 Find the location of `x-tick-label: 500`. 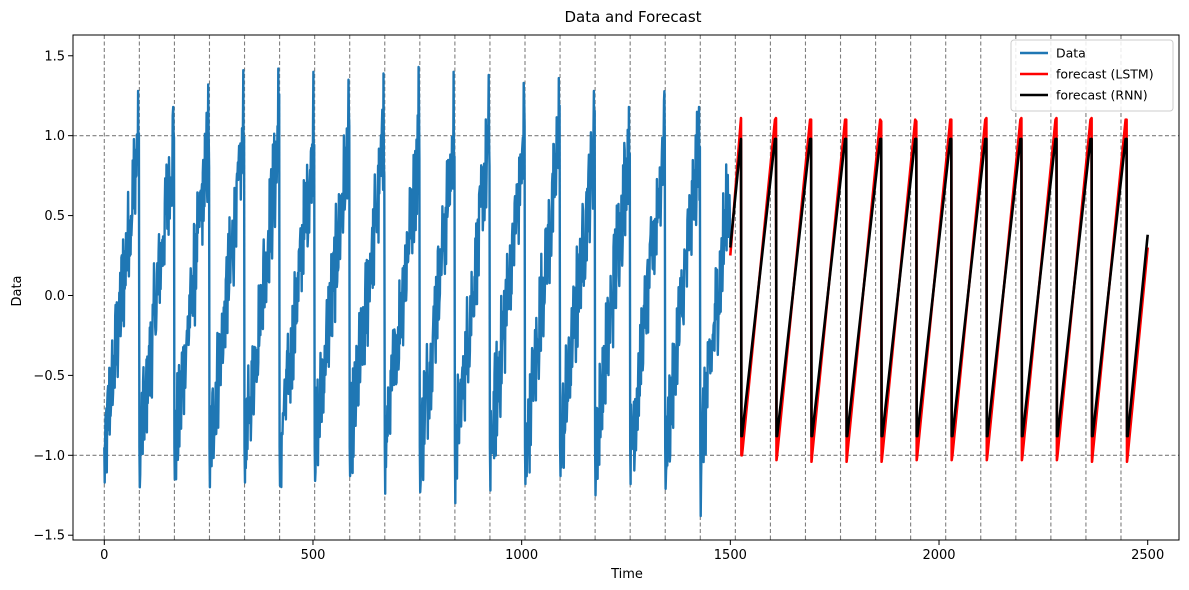

x-tick-label: 500 is located at coordinates (313, 555).